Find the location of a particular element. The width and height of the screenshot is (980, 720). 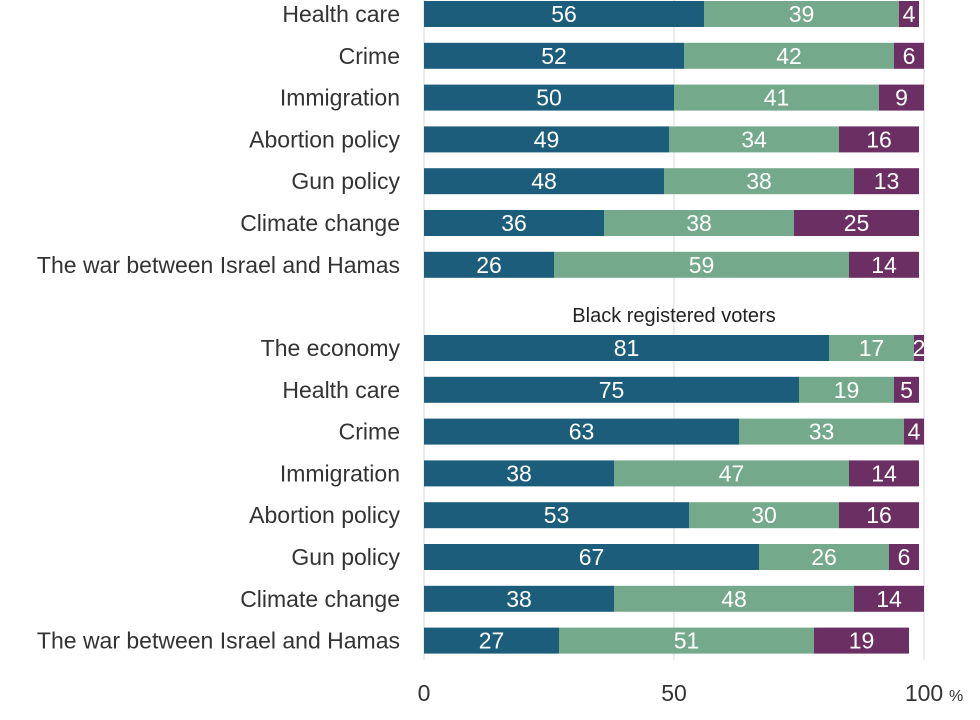

data-label: 9 is located at coordinates (901, 98).